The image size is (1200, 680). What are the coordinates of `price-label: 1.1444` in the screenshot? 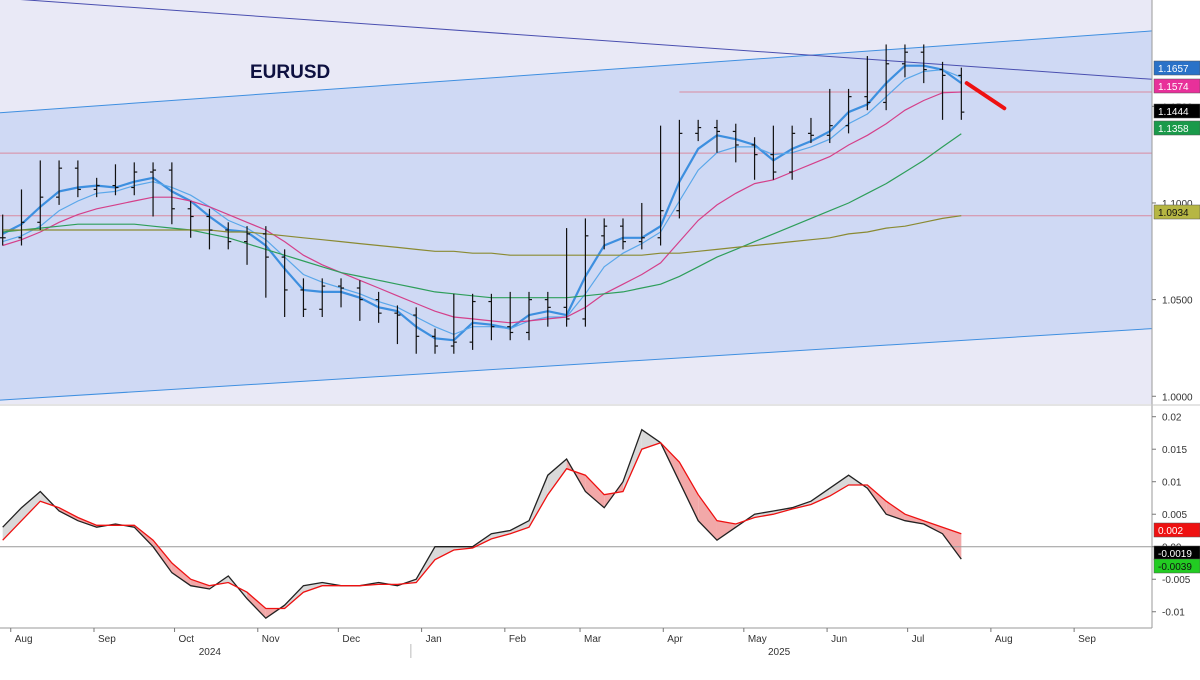 It's located at (1176, 111).